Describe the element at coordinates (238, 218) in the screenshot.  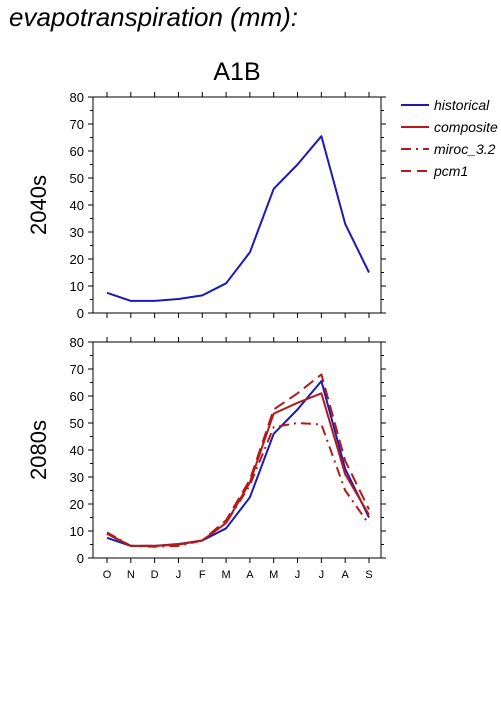
I see `series-line-historical` at that location.